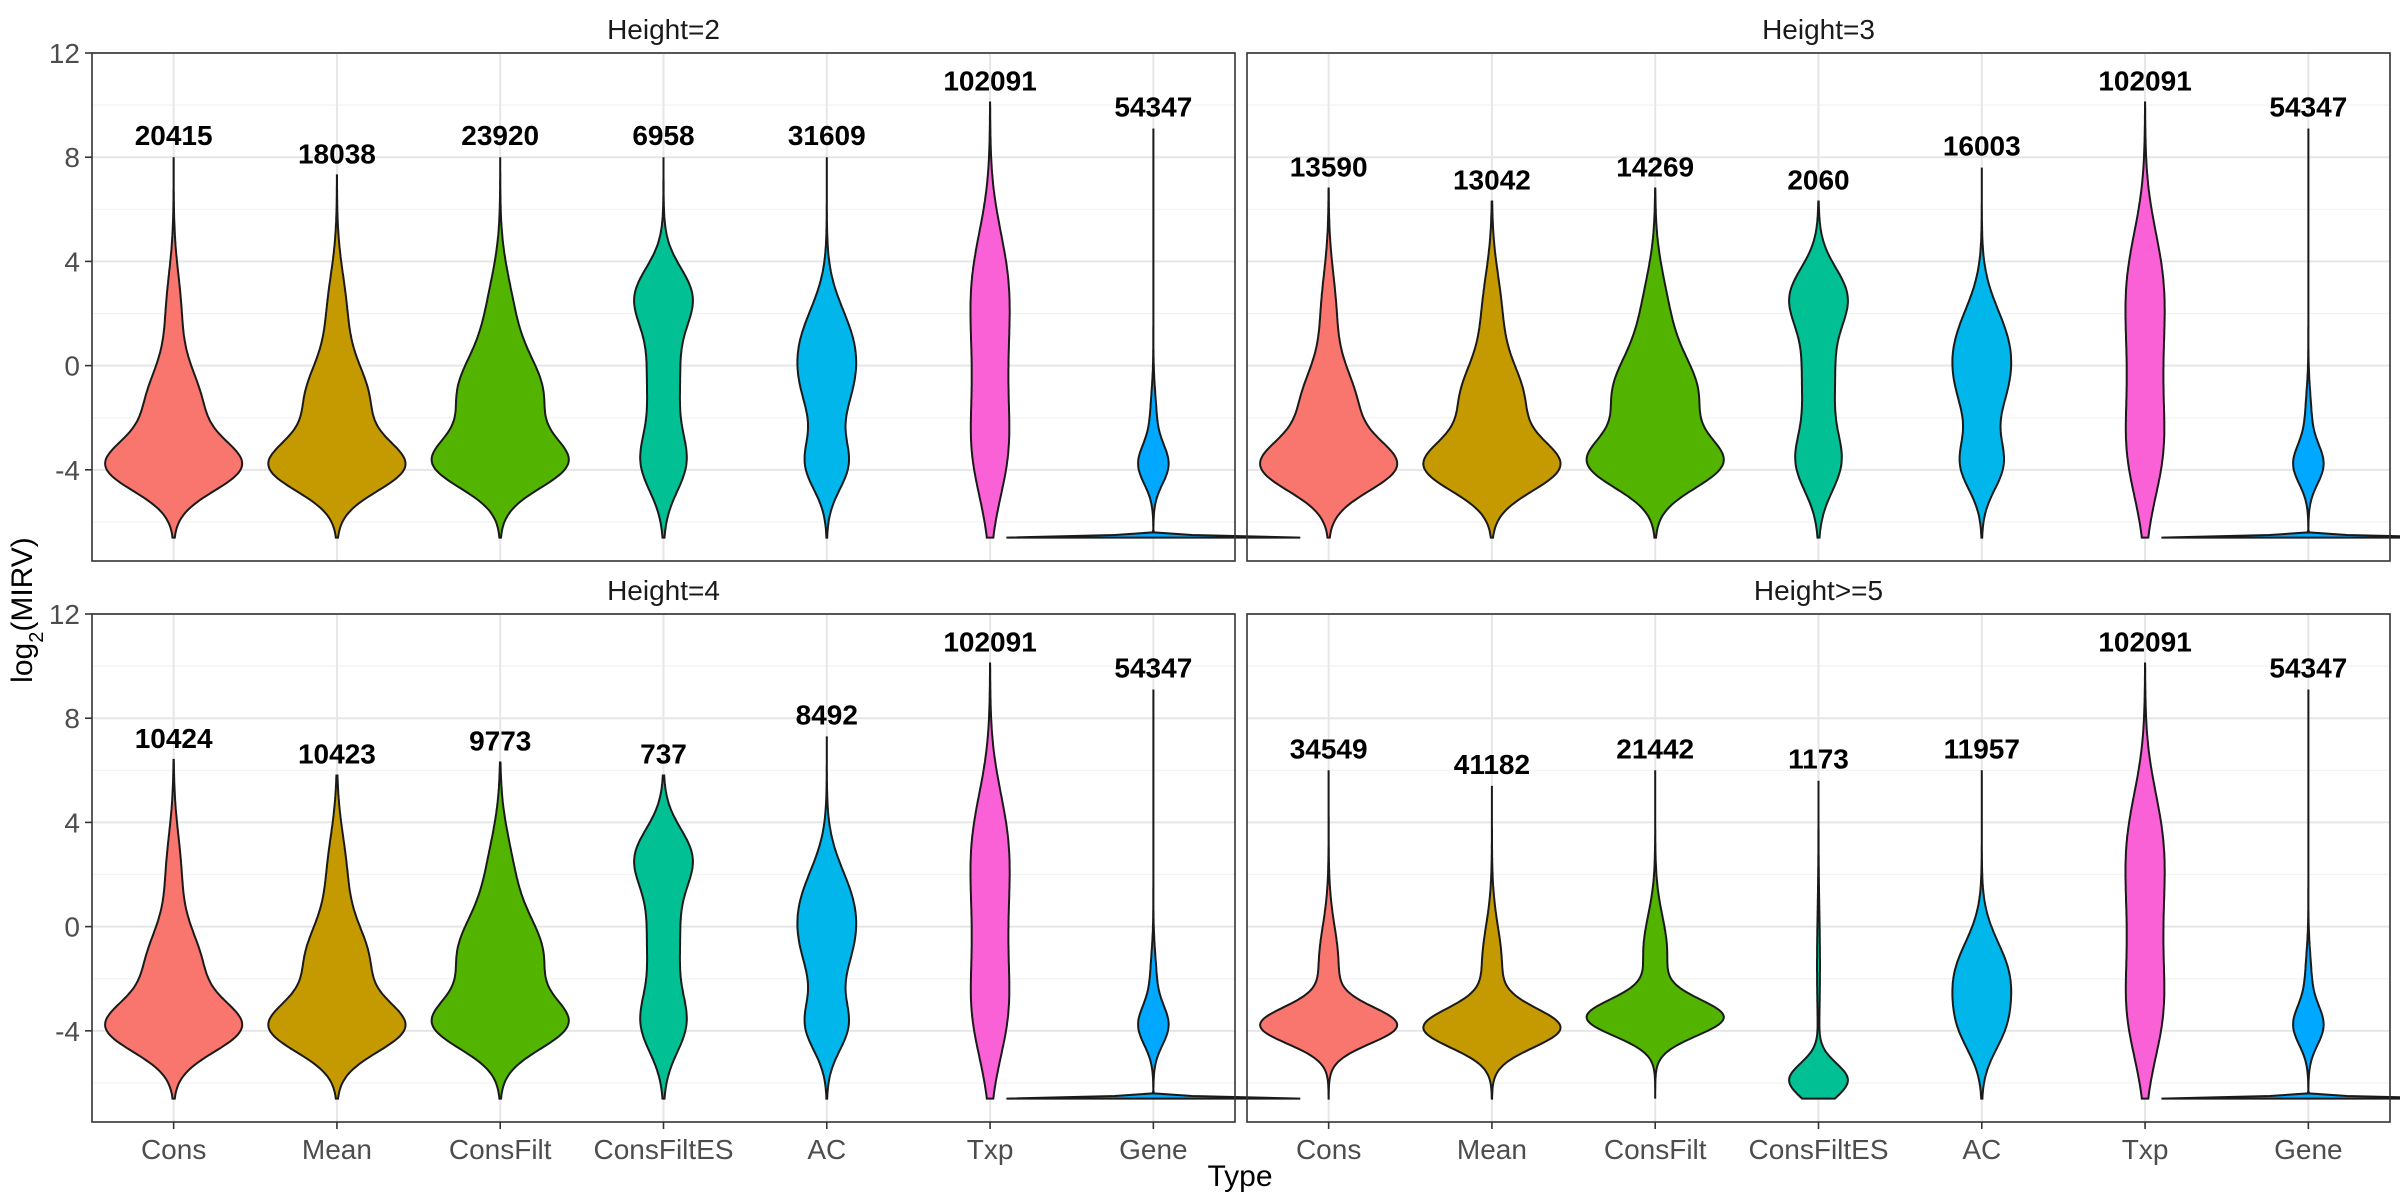  Describe the element at coordinates (1329, 748) in the screenshot. I see `count-label-cons: 34549` at that location.